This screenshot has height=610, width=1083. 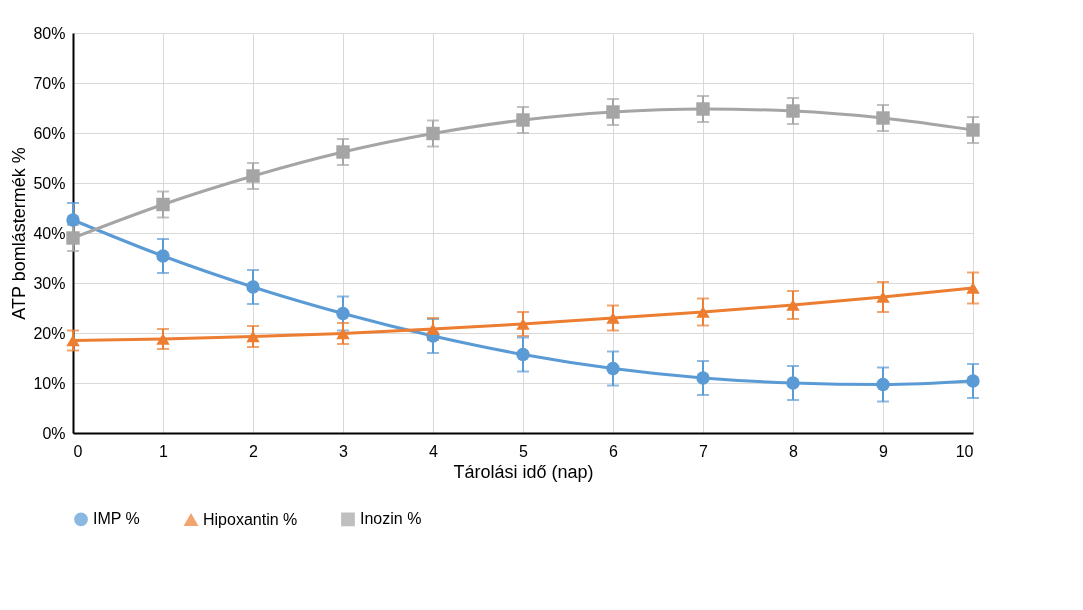 I want to click on y-tick-label: 70%, so click(x=49, y=83).